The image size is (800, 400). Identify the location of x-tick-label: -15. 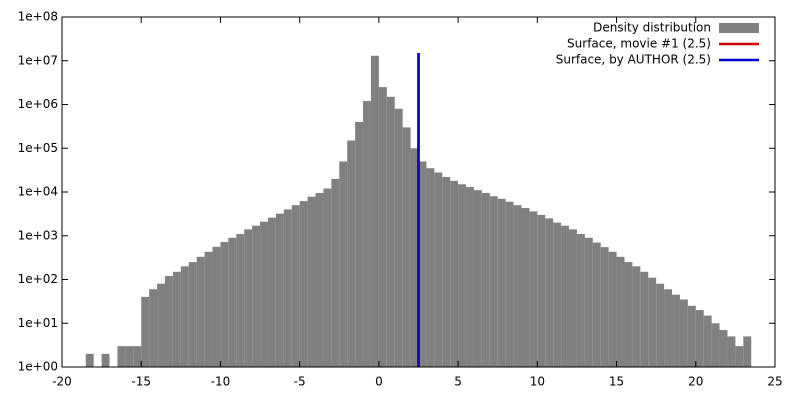
(141, 382).